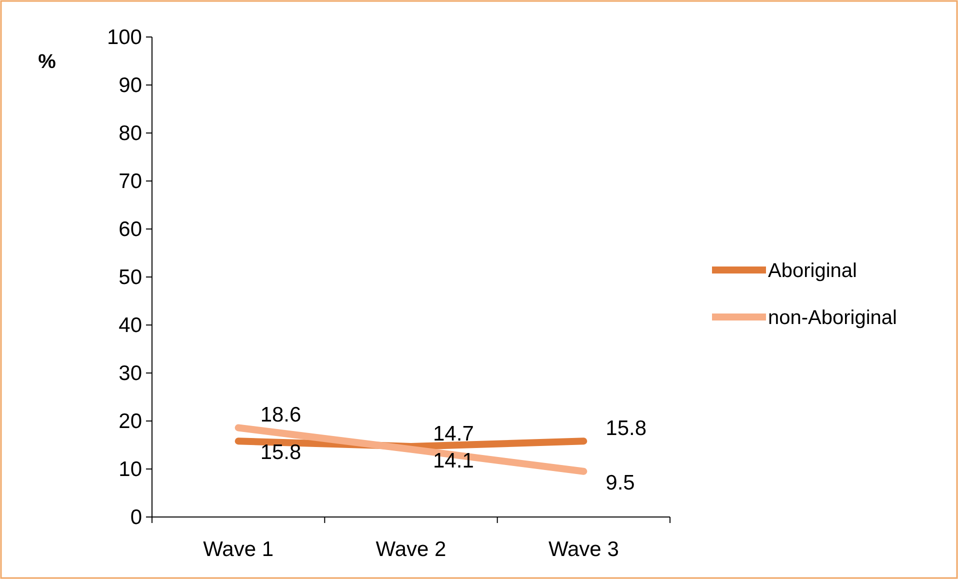 This screenshot has height=579, width=958. Describe the element at coordinates (130, 181) in the screenshot. I see `y-tick-label: 70` at that location.